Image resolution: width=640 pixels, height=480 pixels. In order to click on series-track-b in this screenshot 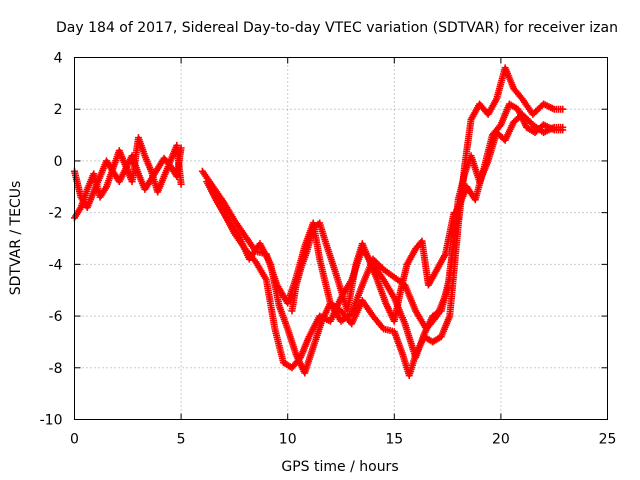, I will do `click(128, 178)`.